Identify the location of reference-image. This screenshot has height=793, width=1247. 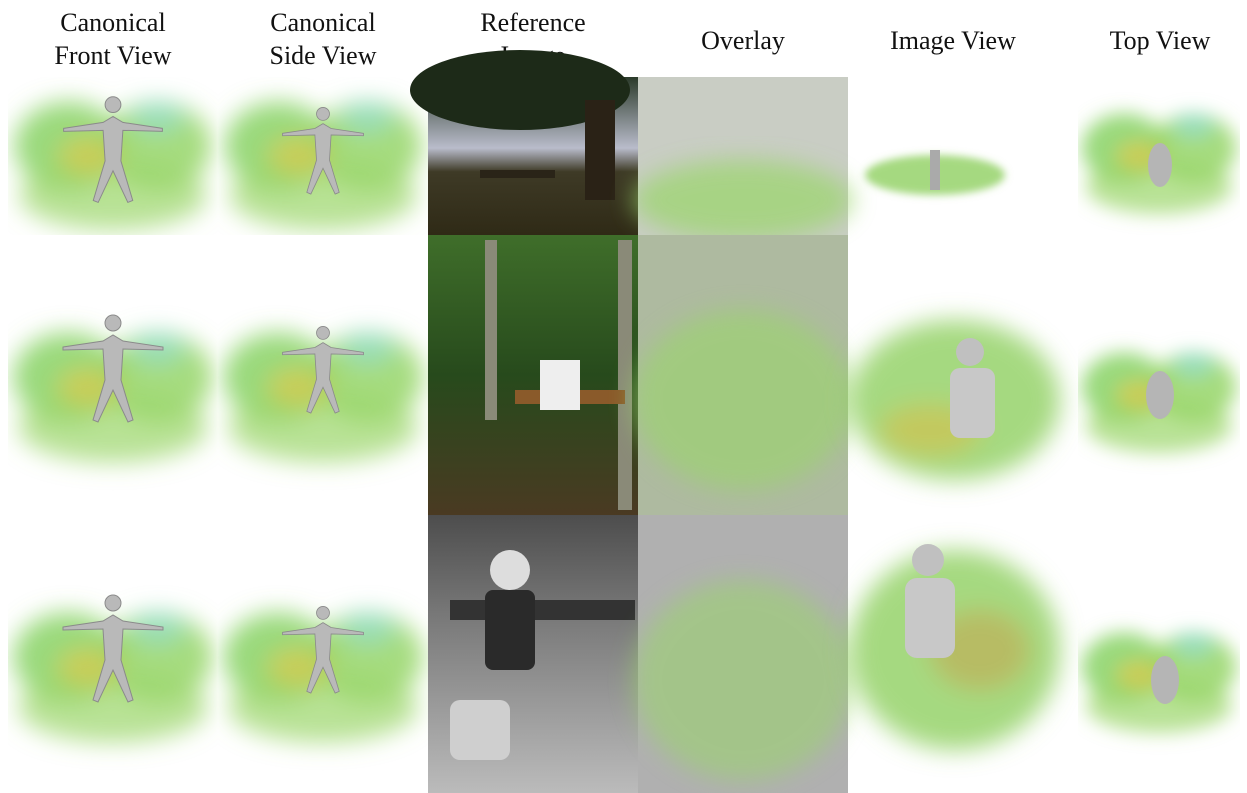
(533, 375).